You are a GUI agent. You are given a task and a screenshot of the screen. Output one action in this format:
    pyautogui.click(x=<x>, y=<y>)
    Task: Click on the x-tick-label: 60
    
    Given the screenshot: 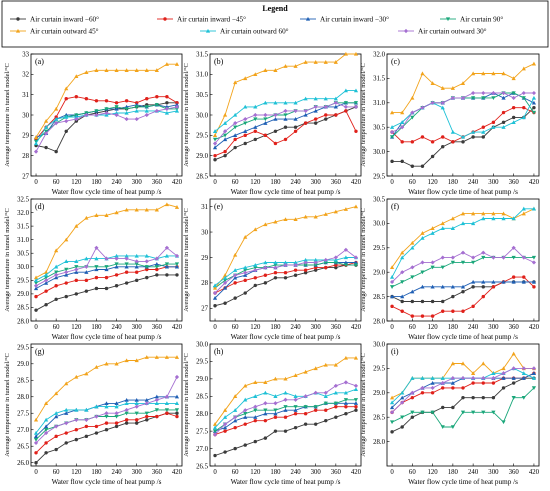 What is the action you would take?
    pyautogui.click(x=235, y=182)
    